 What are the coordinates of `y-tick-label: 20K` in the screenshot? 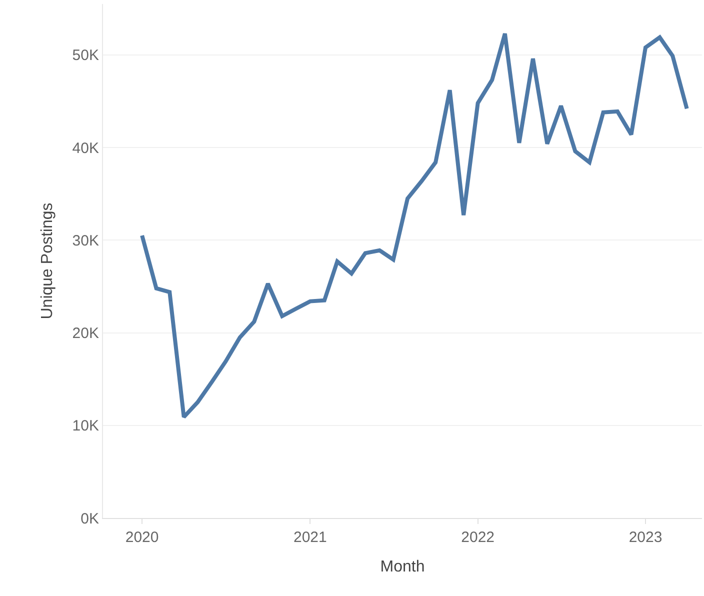 It's located at (85, 333).